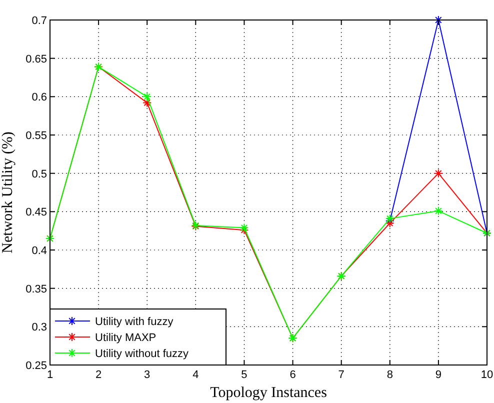  I want to click on legend-label: Utility MAXP, so click(125, 338).